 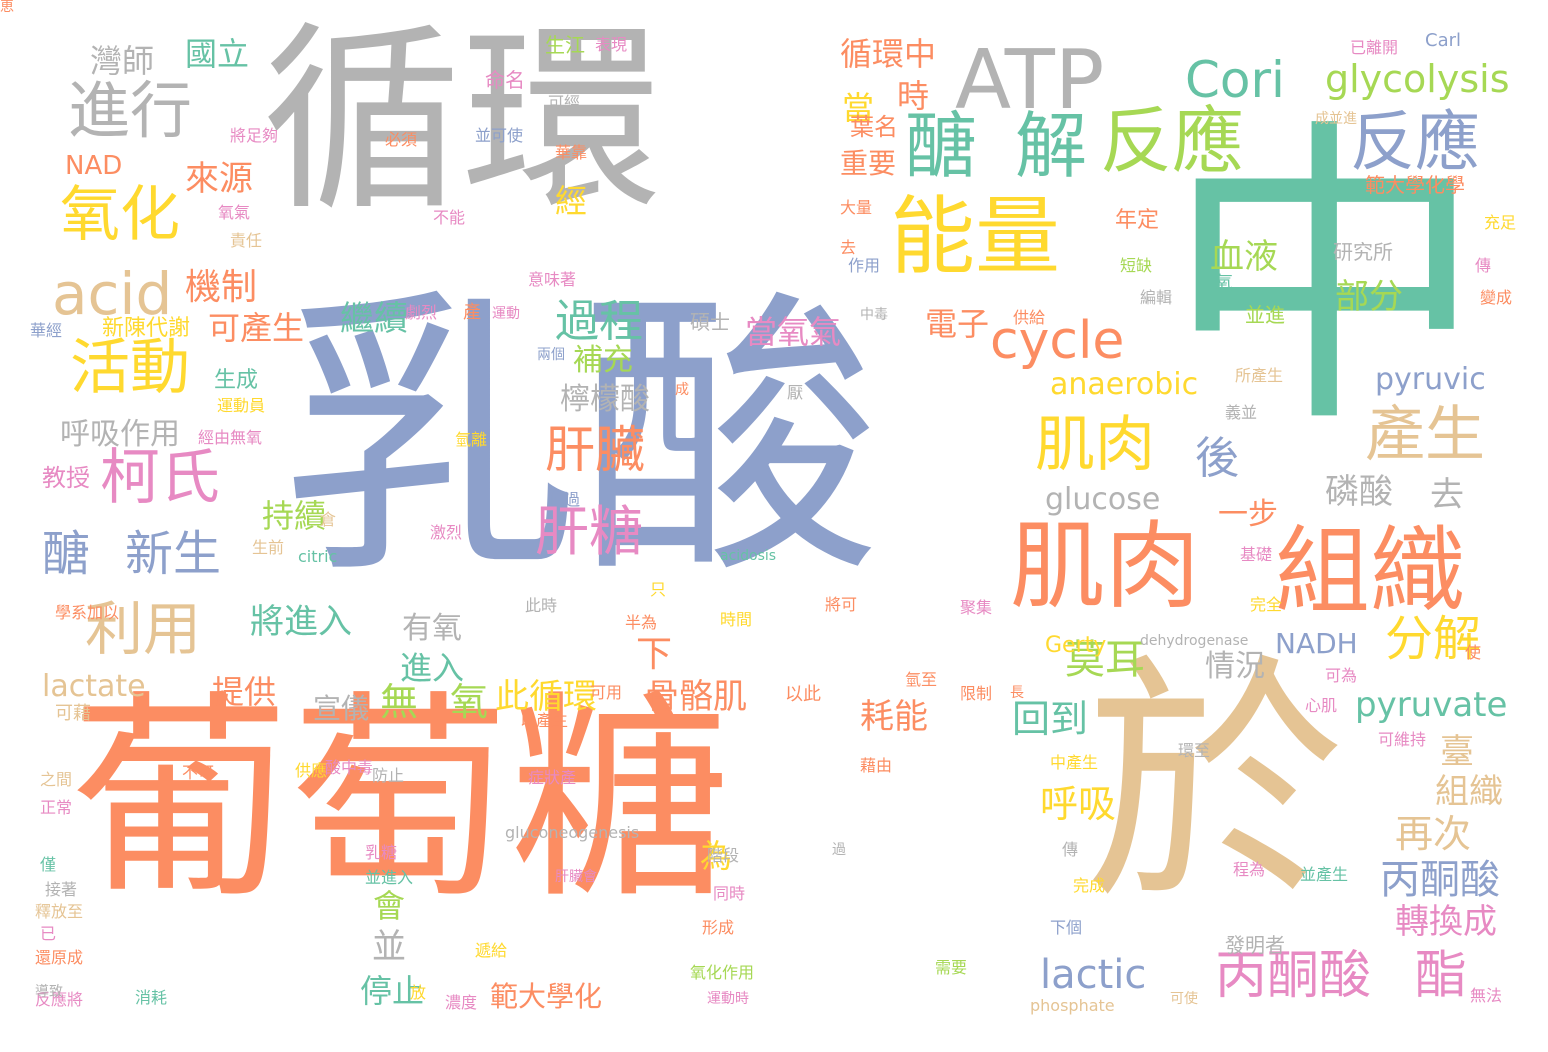 What do you see at coordinates (658, 590) in the screenshot?
I see `cloud-word: 只` at bounding box center [658, 590].